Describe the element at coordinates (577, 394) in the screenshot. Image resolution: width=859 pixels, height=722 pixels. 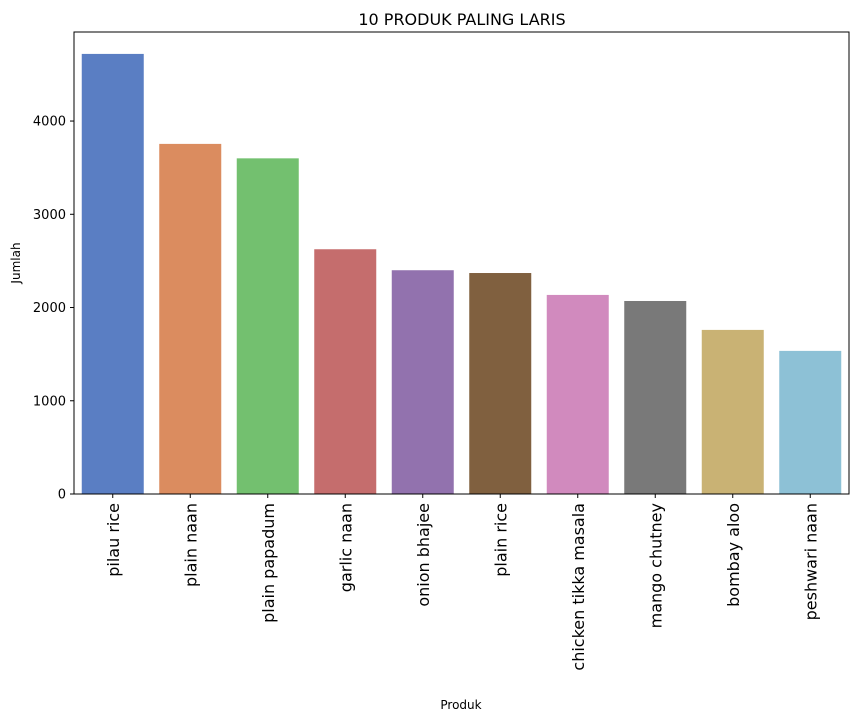
I see `bar-chicken-tikka-masala` at that location.